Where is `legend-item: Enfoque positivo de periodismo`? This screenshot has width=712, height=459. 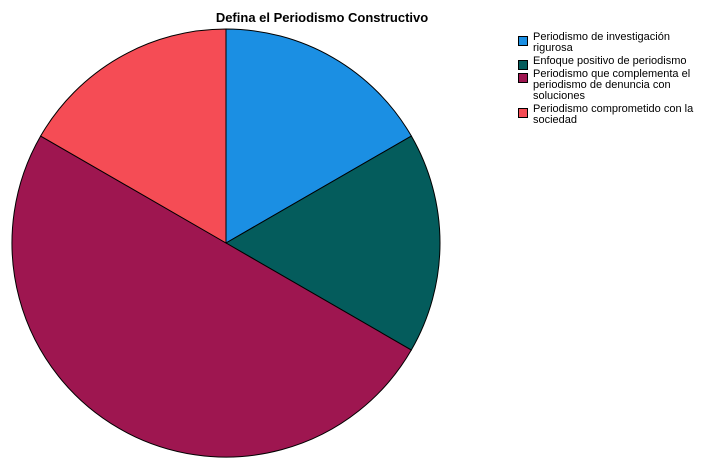
legend-item: Enfoque positivo de periodismo is located at coordinates (614, 62).